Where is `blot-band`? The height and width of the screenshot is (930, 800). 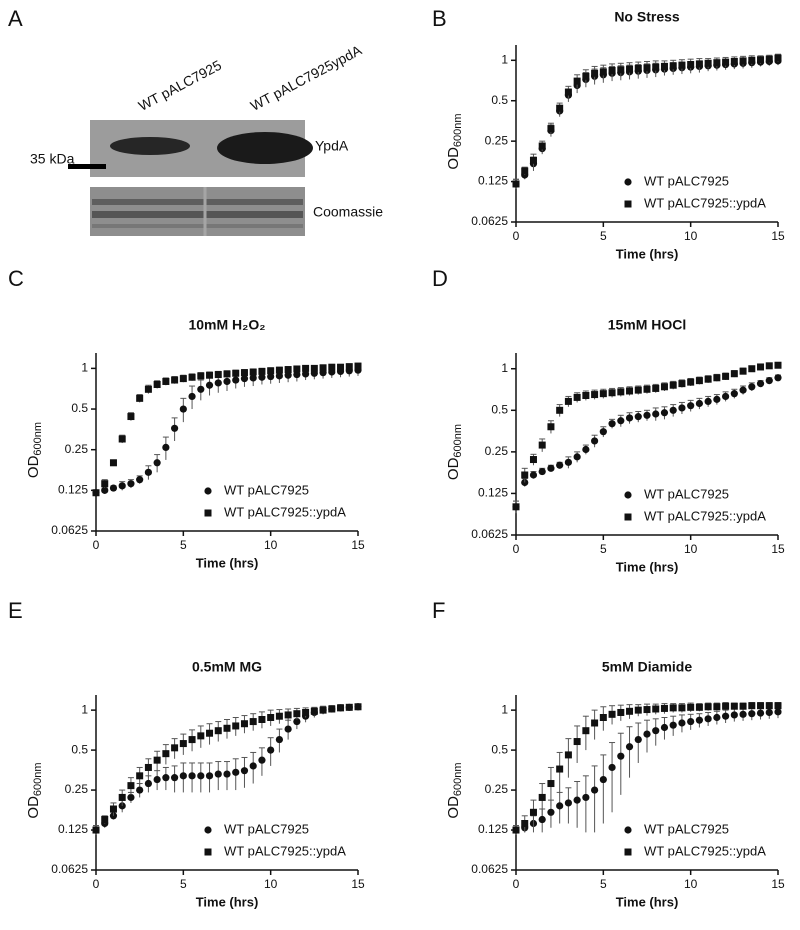
blot-band is located at coordinates (150, 146).